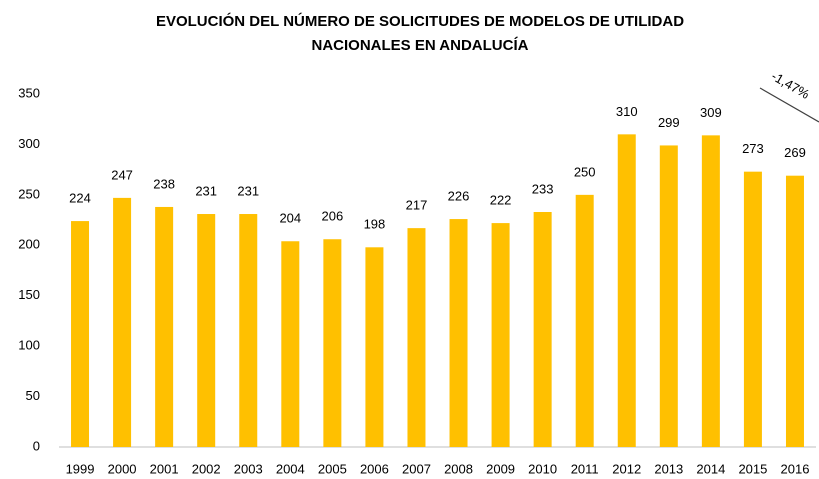  What do you see at coordinates (585, 468) in the screenshot?
I see `x-tick-label: 2011` at bounding box center [585, 468].